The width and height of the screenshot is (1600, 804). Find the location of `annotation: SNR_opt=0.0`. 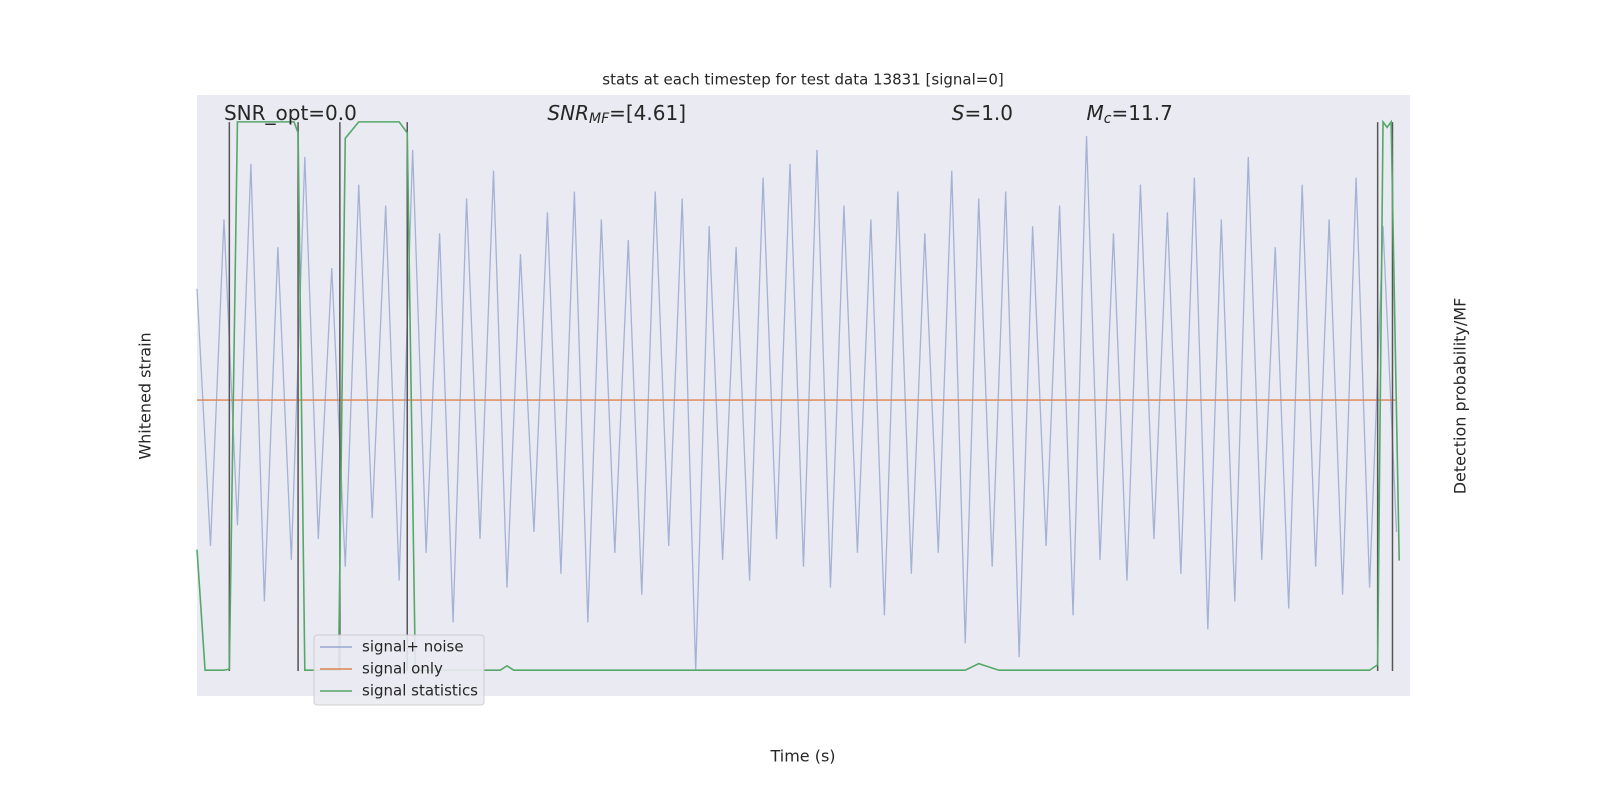

annotation: SNR_opt=0.0 is located at coordinates (290, 113).